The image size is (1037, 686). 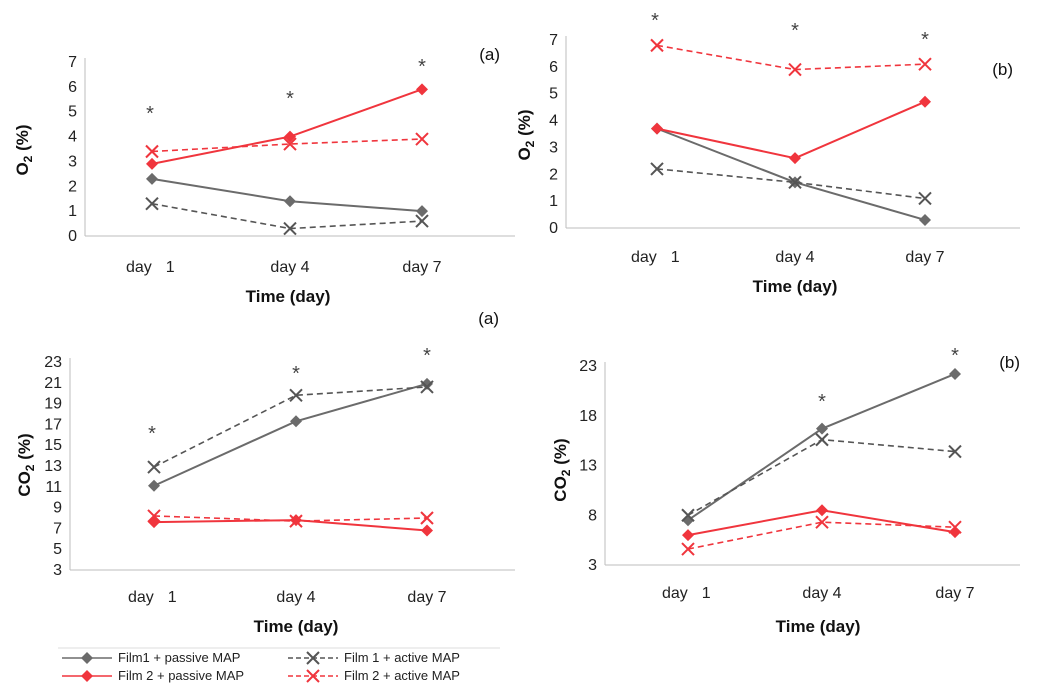 What do you see at coordinates (181, 675) in the screenshot?
I see `legend-label: Film 2 + passive MAP` at bounding box center [181, 675].